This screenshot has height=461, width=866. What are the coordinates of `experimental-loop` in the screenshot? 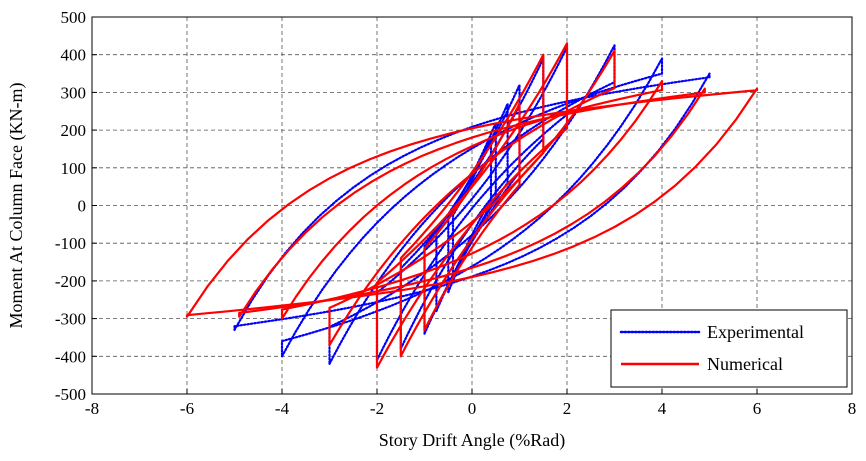 It's located at (472, 209).